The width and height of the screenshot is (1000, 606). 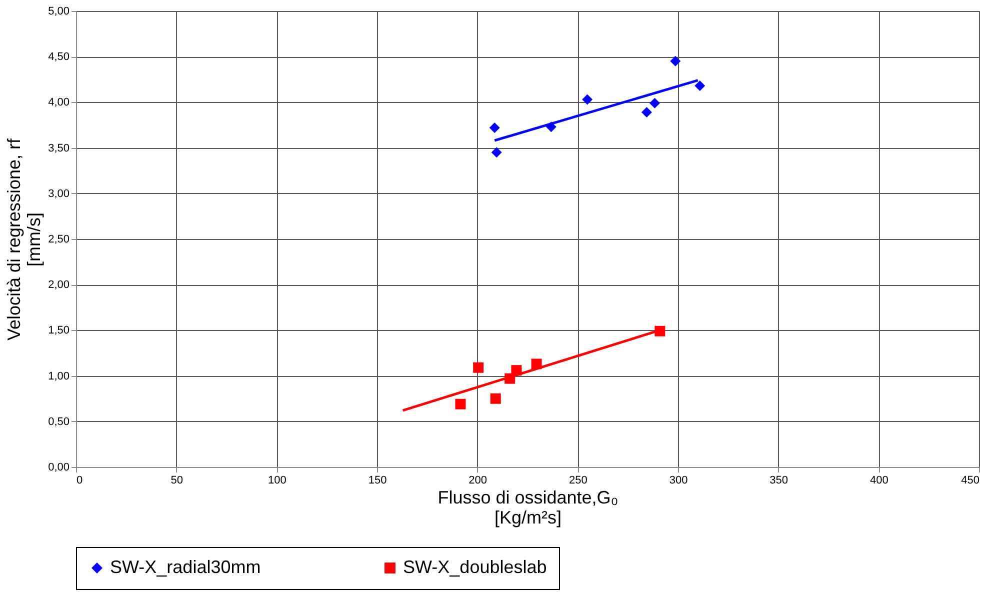 I want to click on legend-label: SW-X_radial30mm, so click(x=185, y=567).